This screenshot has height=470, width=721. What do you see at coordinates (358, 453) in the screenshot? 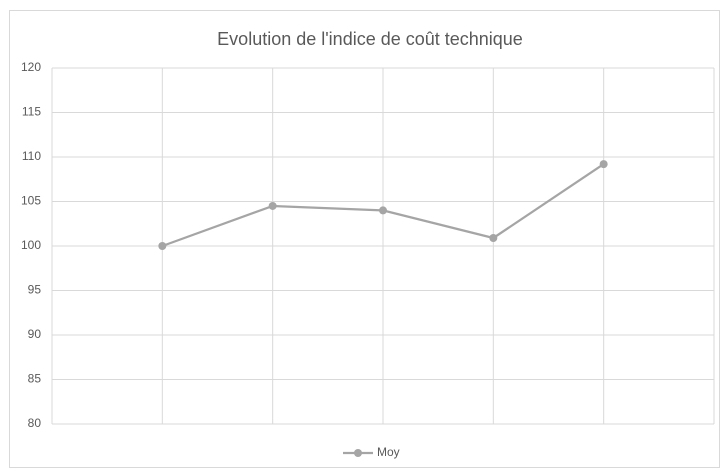
I see `legend-marker` at bounding box center [358, 453].